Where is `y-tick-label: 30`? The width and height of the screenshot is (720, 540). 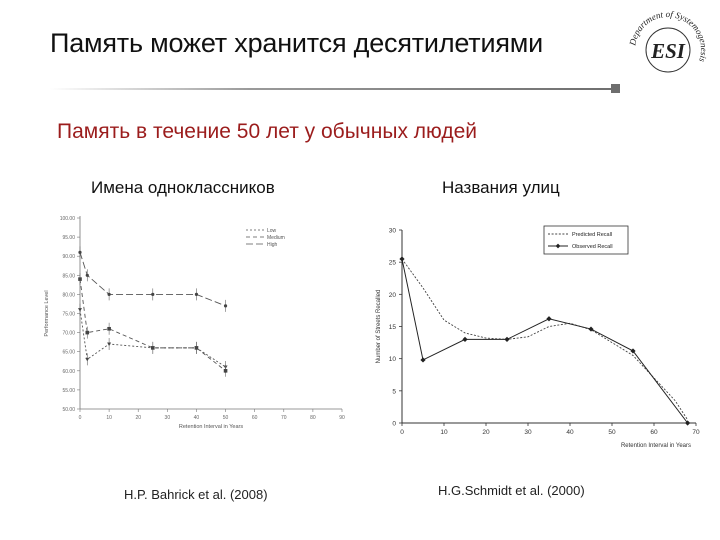
y-tick-label: 30 is located at coordinates (393, 231).